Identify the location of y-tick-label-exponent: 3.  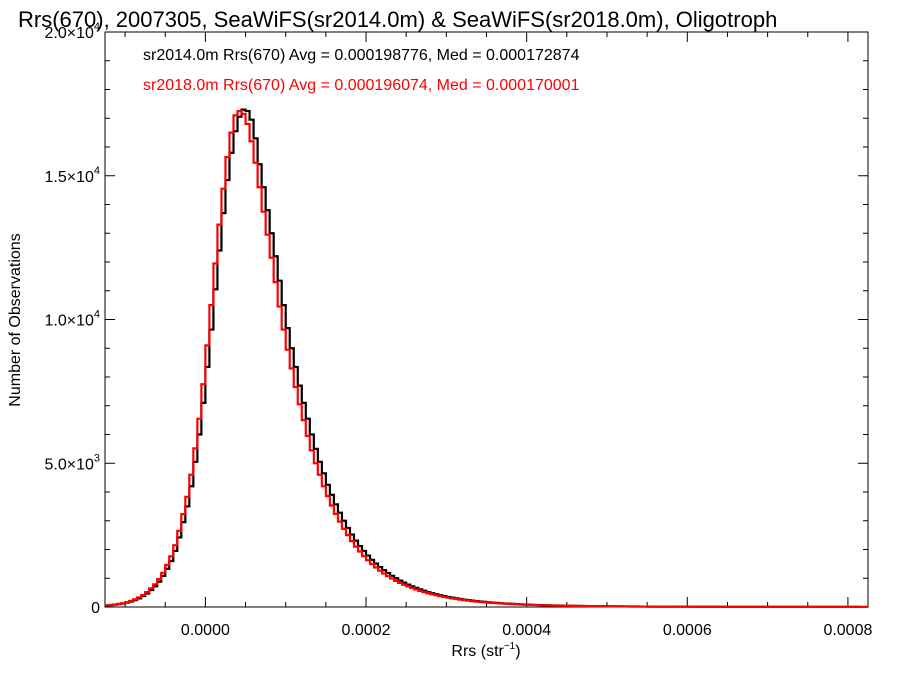
(97, 458).